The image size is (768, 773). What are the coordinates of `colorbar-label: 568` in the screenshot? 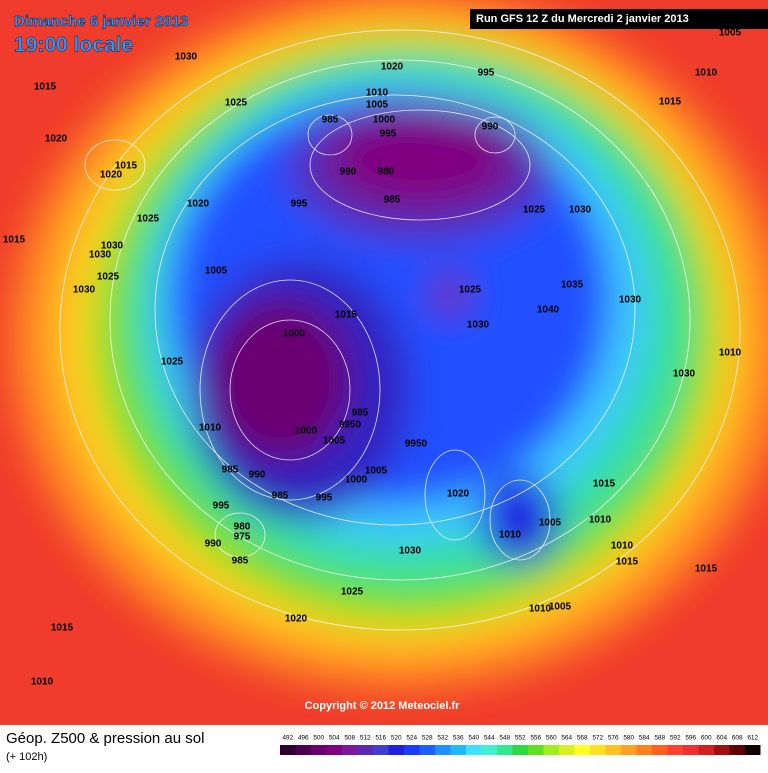 It's located at (582, 738).